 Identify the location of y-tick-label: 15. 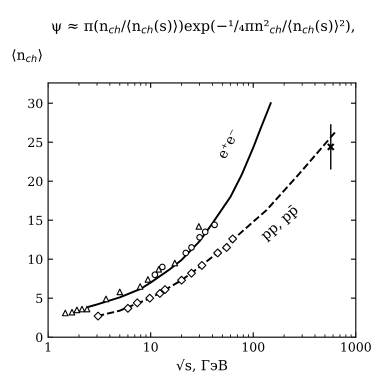
(35, 221).